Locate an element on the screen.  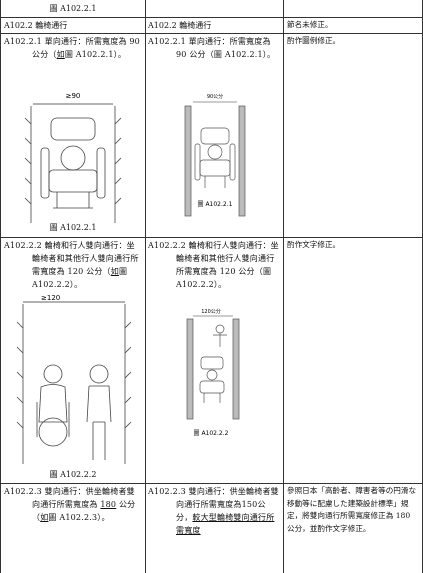
figure: 120公分 圖 A102.2.2 is located at coordinates (213, 372).